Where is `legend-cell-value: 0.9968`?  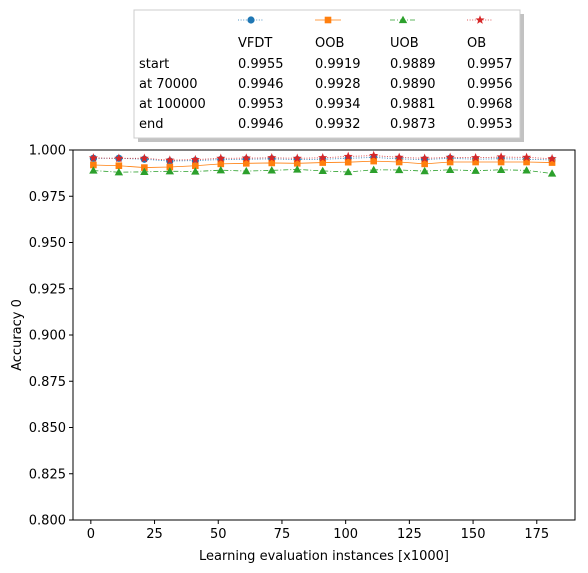 legend-cell-value: 0.9968 is located at coordinates (490, 104).